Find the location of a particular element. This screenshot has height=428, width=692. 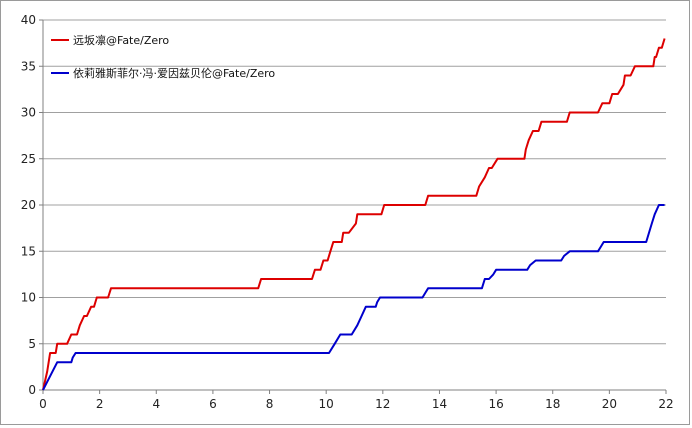

y-tick-label: 5 is located at coordinates (32, 344).